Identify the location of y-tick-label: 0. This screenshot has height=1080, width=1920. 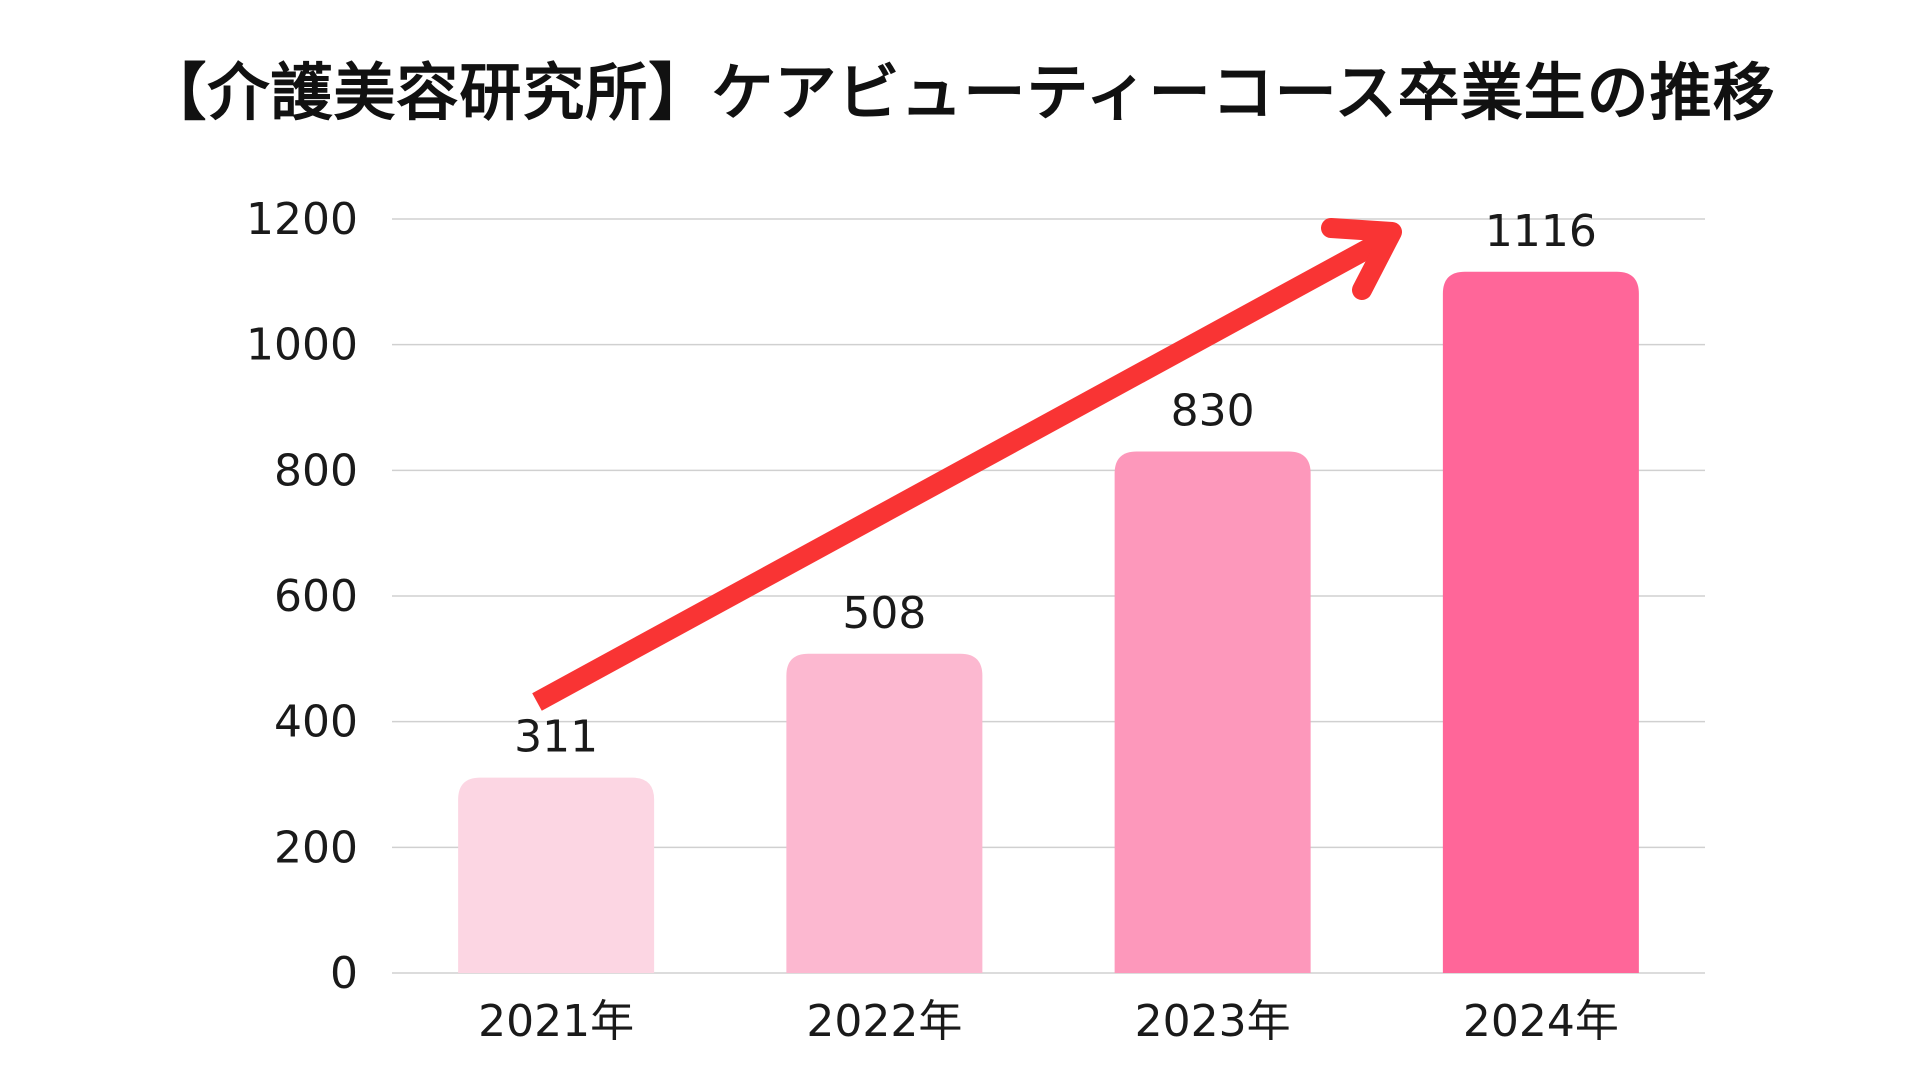
(344, 973).